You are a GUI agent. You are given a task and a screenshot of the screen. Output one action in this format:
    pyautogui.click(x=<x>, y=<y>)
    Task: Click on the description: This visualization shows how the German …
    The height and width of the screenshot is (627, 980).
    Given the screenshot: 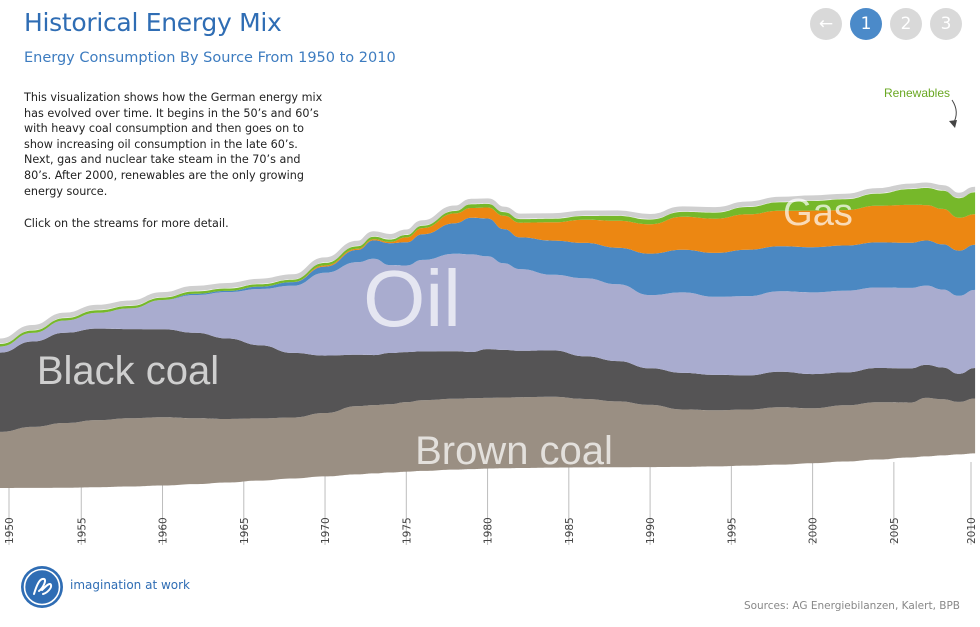 What is the action you would take?
    pyautogui.click(x=174, y=169)
    